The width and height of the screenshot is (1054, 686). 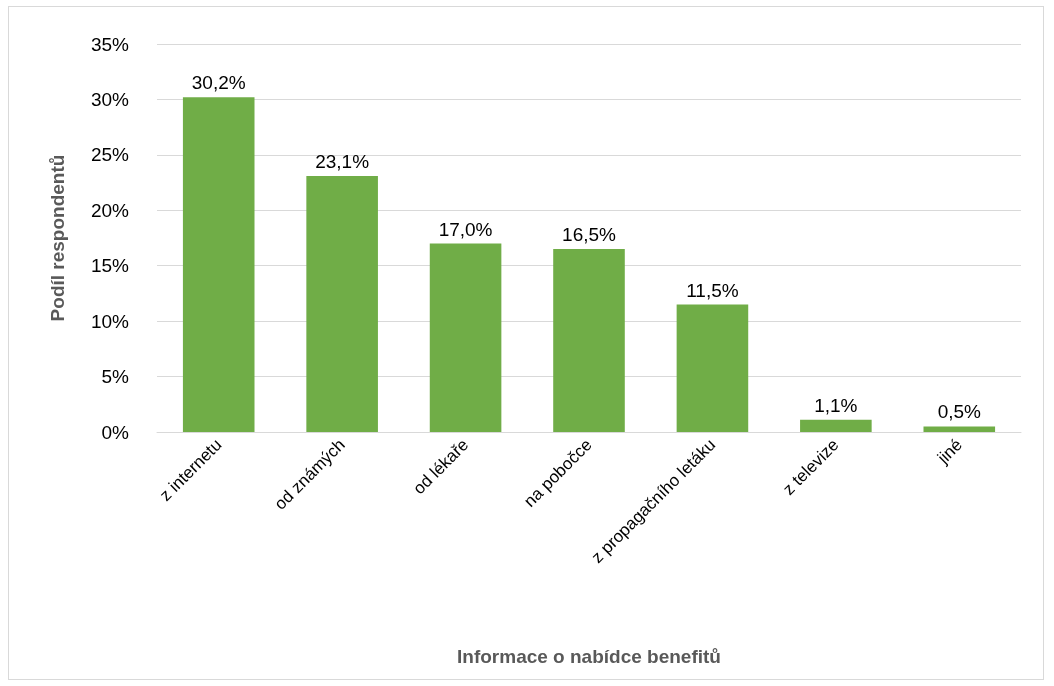 What do you see at coordinates (465, 229) in the screenshot?
I see `data-label: 17,0%` at bounding box center [465, 229].